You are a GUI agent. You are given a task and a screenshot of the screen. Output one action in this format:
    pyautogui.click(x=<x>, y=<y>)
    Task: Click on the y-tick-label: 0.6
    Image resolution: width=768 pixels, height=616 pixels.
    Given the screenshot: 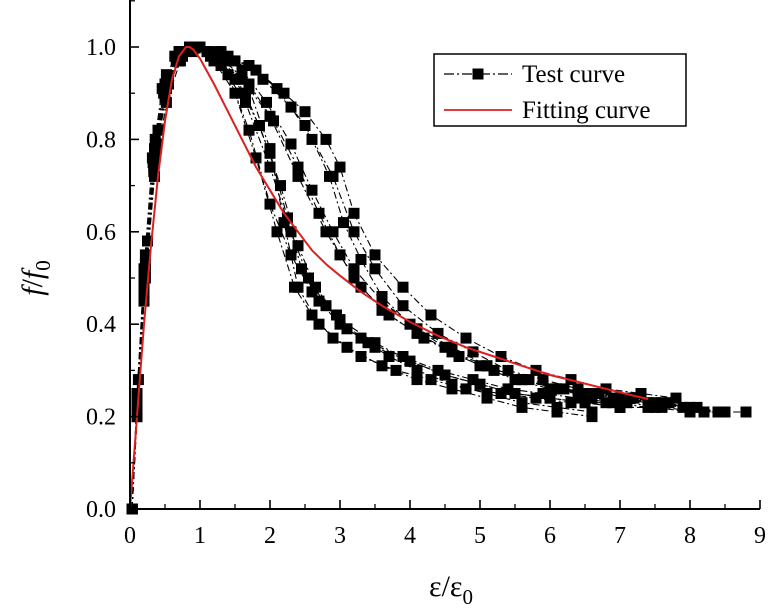 What is the action you would take?
    pyautogui.click(x=101, y=233)
    